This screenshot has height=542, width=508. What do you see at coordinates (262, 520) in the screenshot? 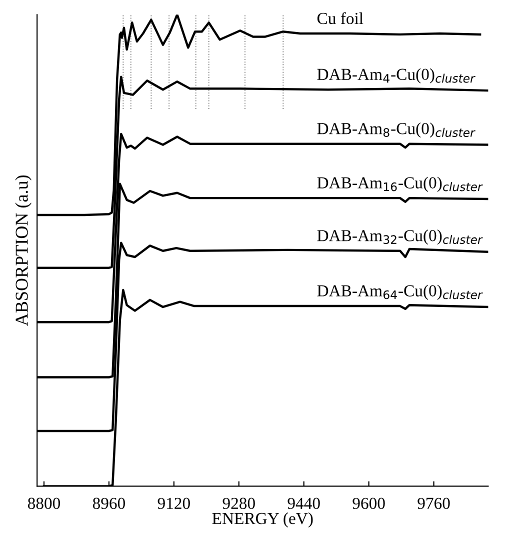
I see `x-axis-title: ENERGY (eV)` at bounding box center [262, 520].